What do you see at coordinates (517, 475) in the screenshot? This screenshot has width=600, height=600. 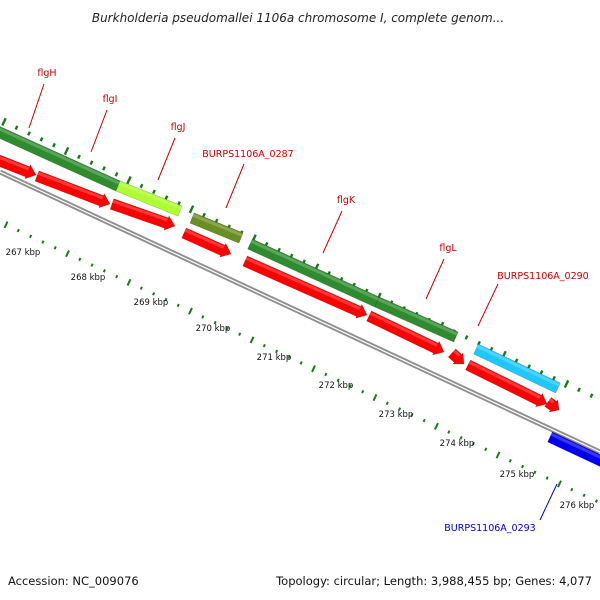 I see `kbp-label: 275 kbp` at bounding box center [517, 475].